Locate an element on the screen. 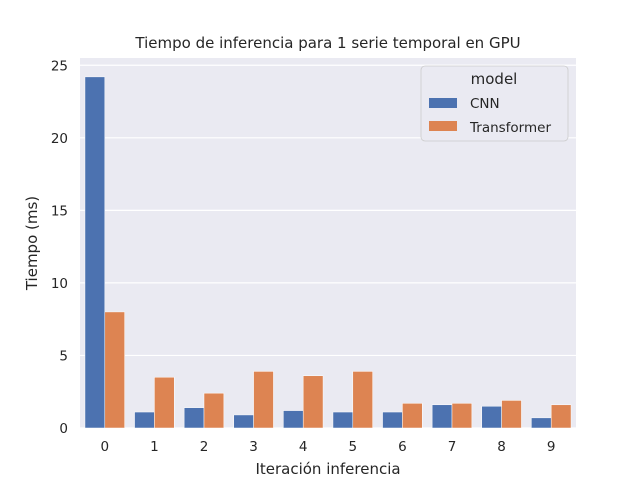  x-tick-label: 7 is located at coordinates (452, 447).